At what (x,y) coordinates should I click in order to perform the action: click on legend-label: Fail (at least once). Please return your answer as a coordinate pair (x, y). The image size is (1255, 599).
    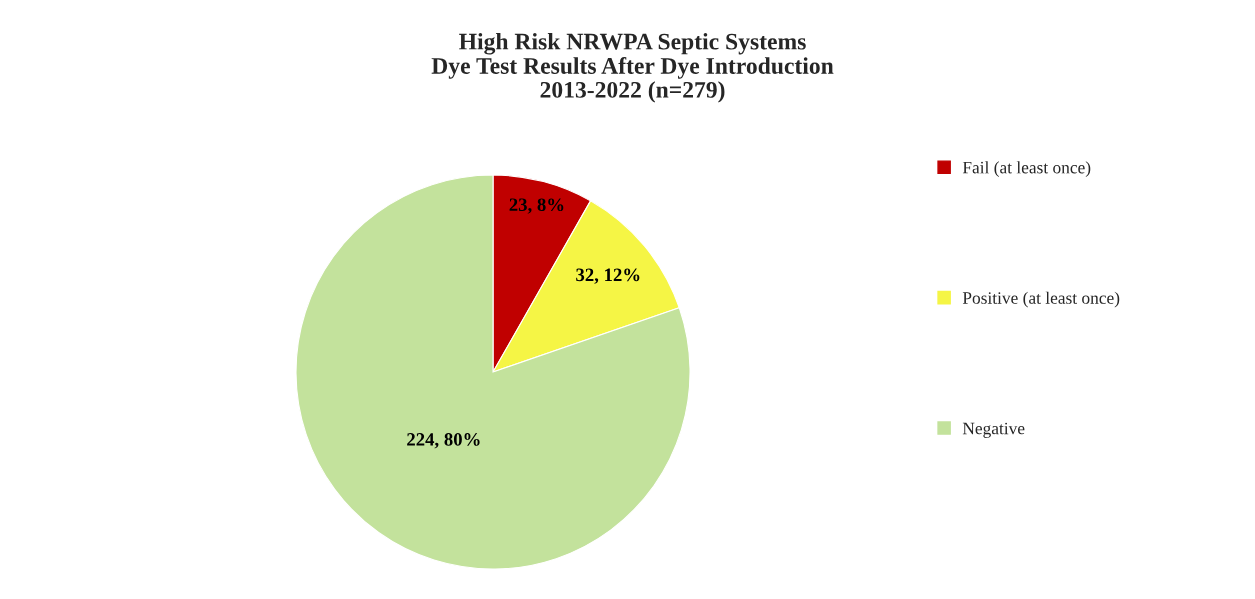
    Looking at the image, I should click on (1026, 169).